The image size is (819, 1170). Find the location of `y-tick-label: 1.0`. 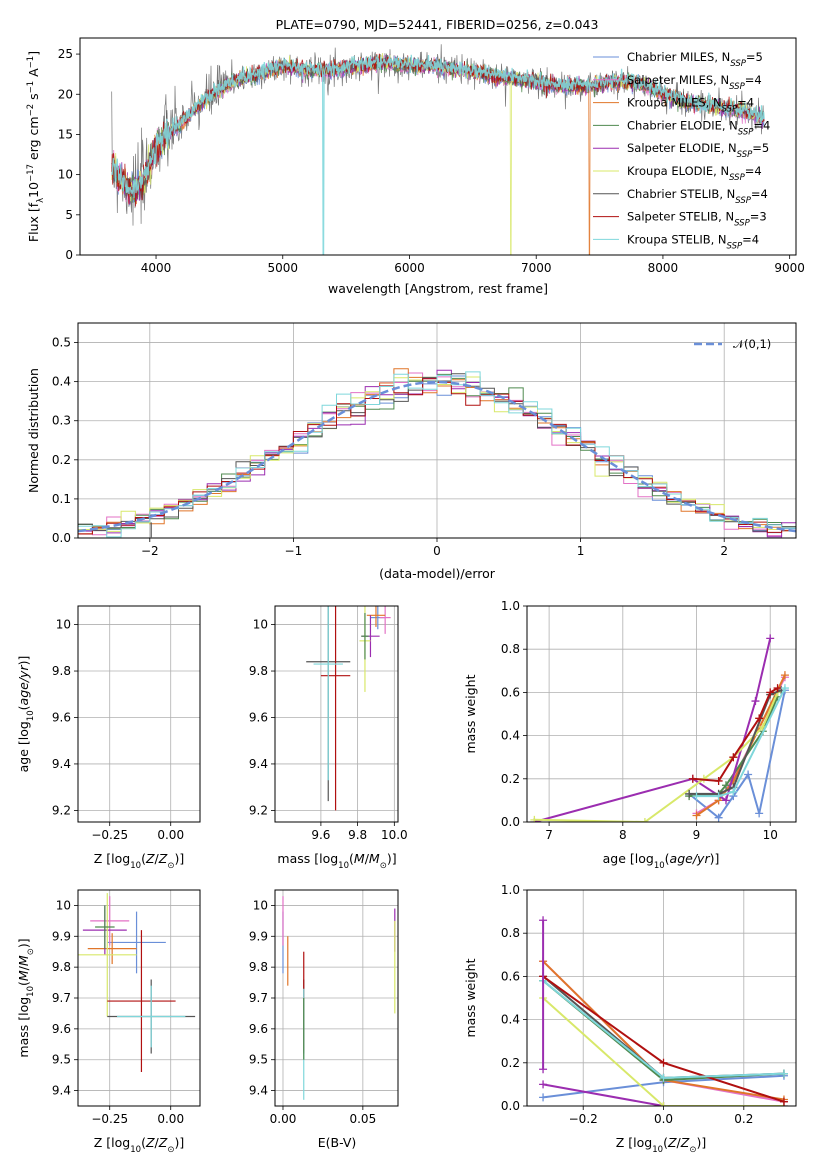

y-tick-label: 1.0 is located at coordinates (510, 606).